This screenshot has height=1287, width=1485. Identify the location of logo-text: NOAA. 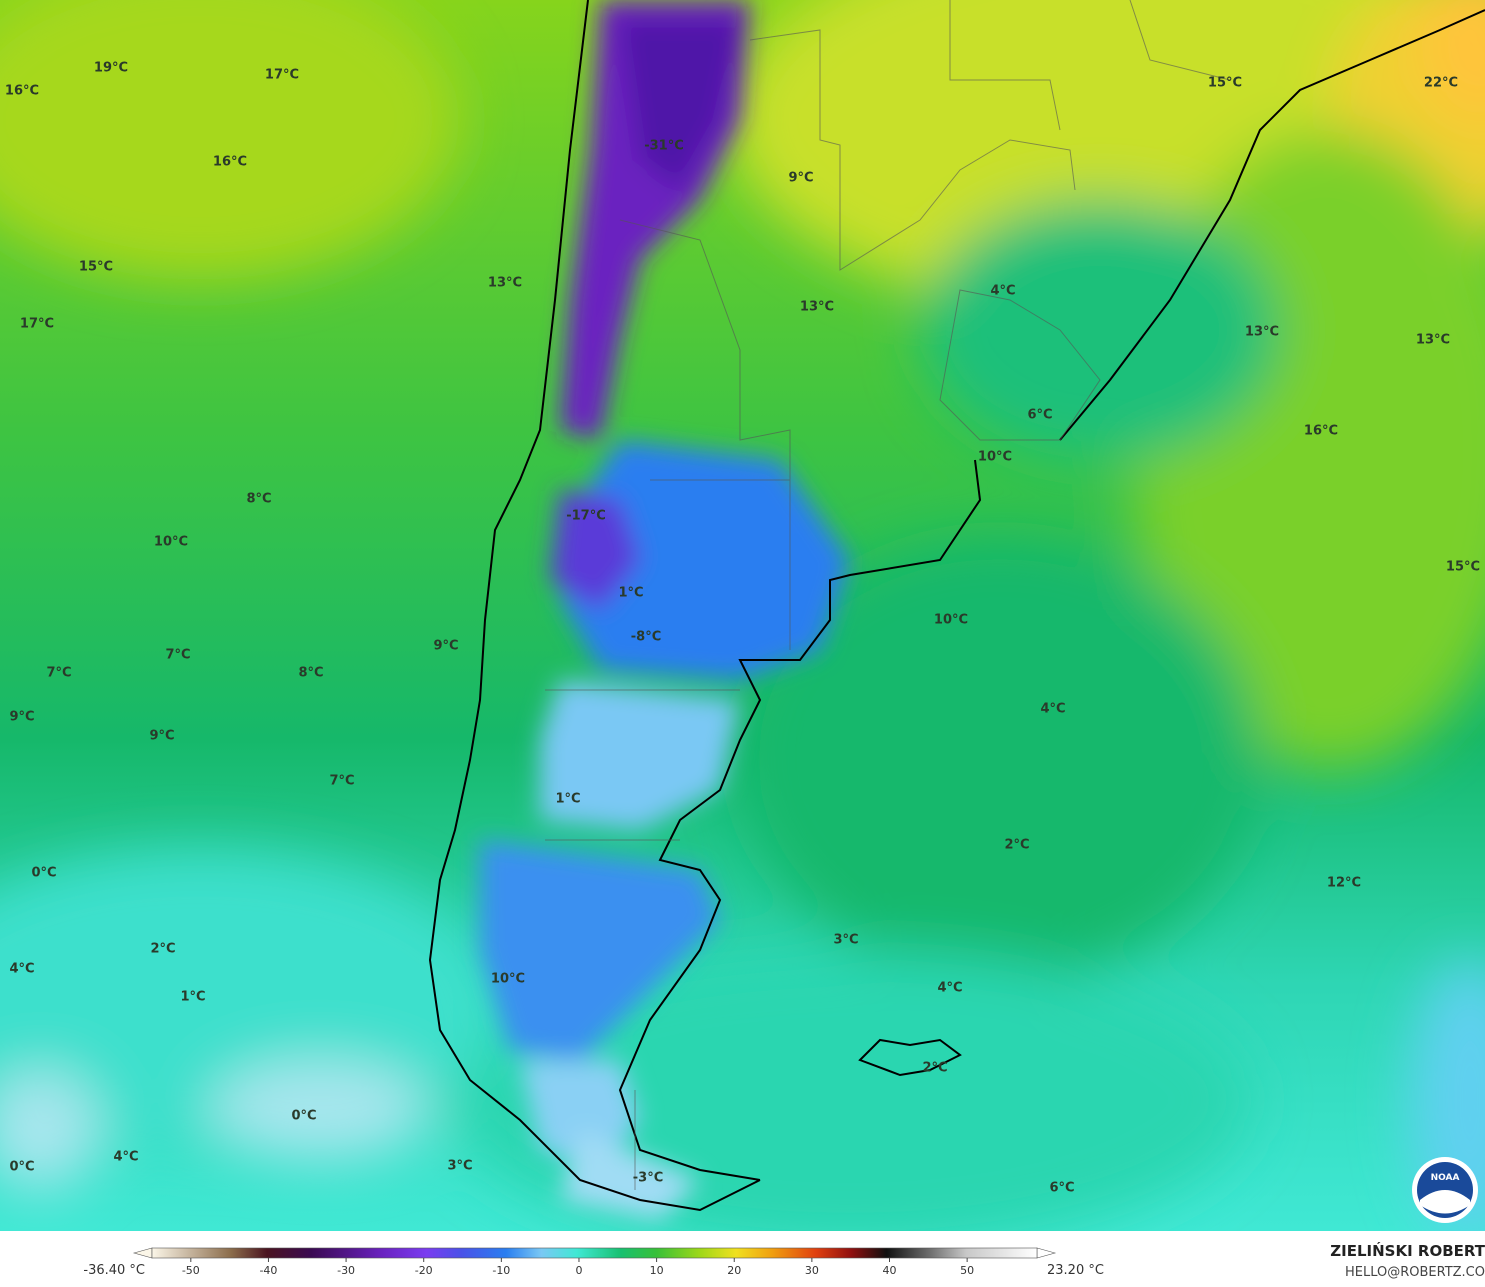
(1445, 1178).